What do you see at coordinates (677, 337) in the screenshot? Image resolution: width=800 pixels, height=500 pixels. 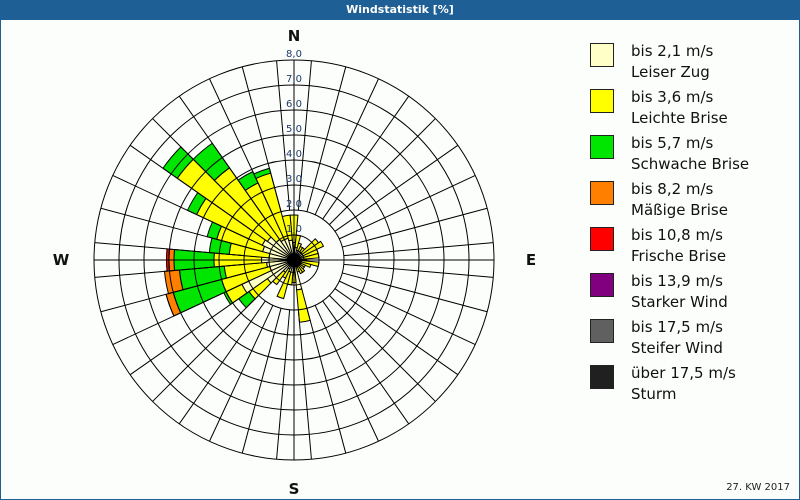 I see `legend-label: bis 17,5 m/s Steifer Wind` at bounding box center [677, 337].